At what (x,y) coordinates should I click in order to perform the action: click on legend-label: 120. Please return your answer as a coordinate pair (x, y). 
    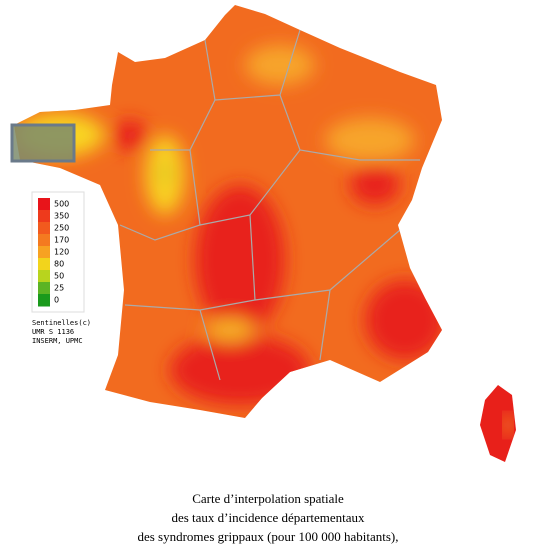
    Looking at the image, I should click on (61, 252).